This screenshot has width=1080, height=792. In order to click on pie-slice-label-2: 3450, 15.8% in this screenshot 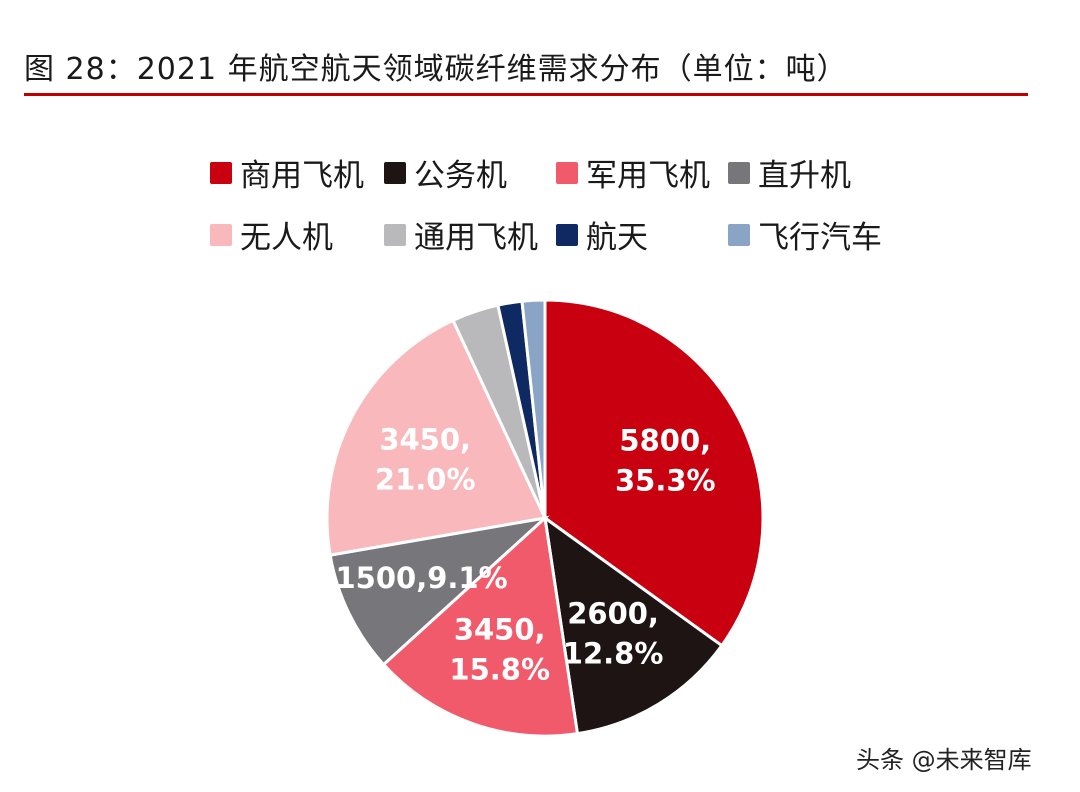, I will do `click(499, 649)`.